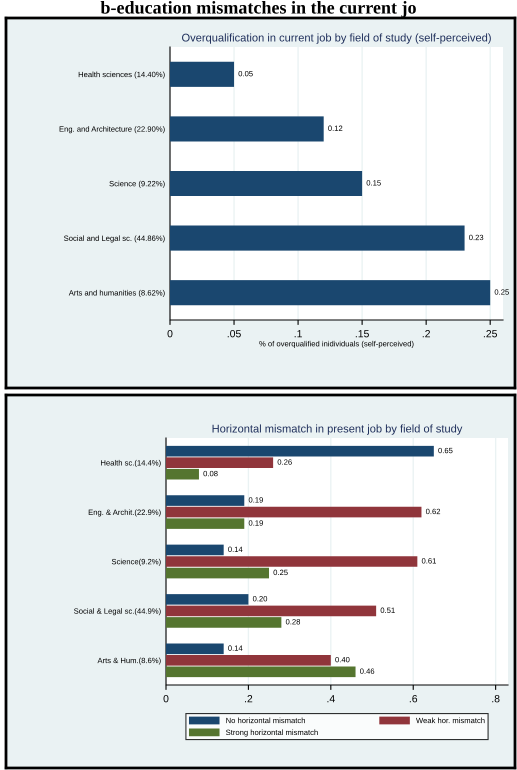  Describe the element at coordinates (337, 429) in the screenshot. I see `chart-title: Horizontal mismatch in present job by field of study` at that location.